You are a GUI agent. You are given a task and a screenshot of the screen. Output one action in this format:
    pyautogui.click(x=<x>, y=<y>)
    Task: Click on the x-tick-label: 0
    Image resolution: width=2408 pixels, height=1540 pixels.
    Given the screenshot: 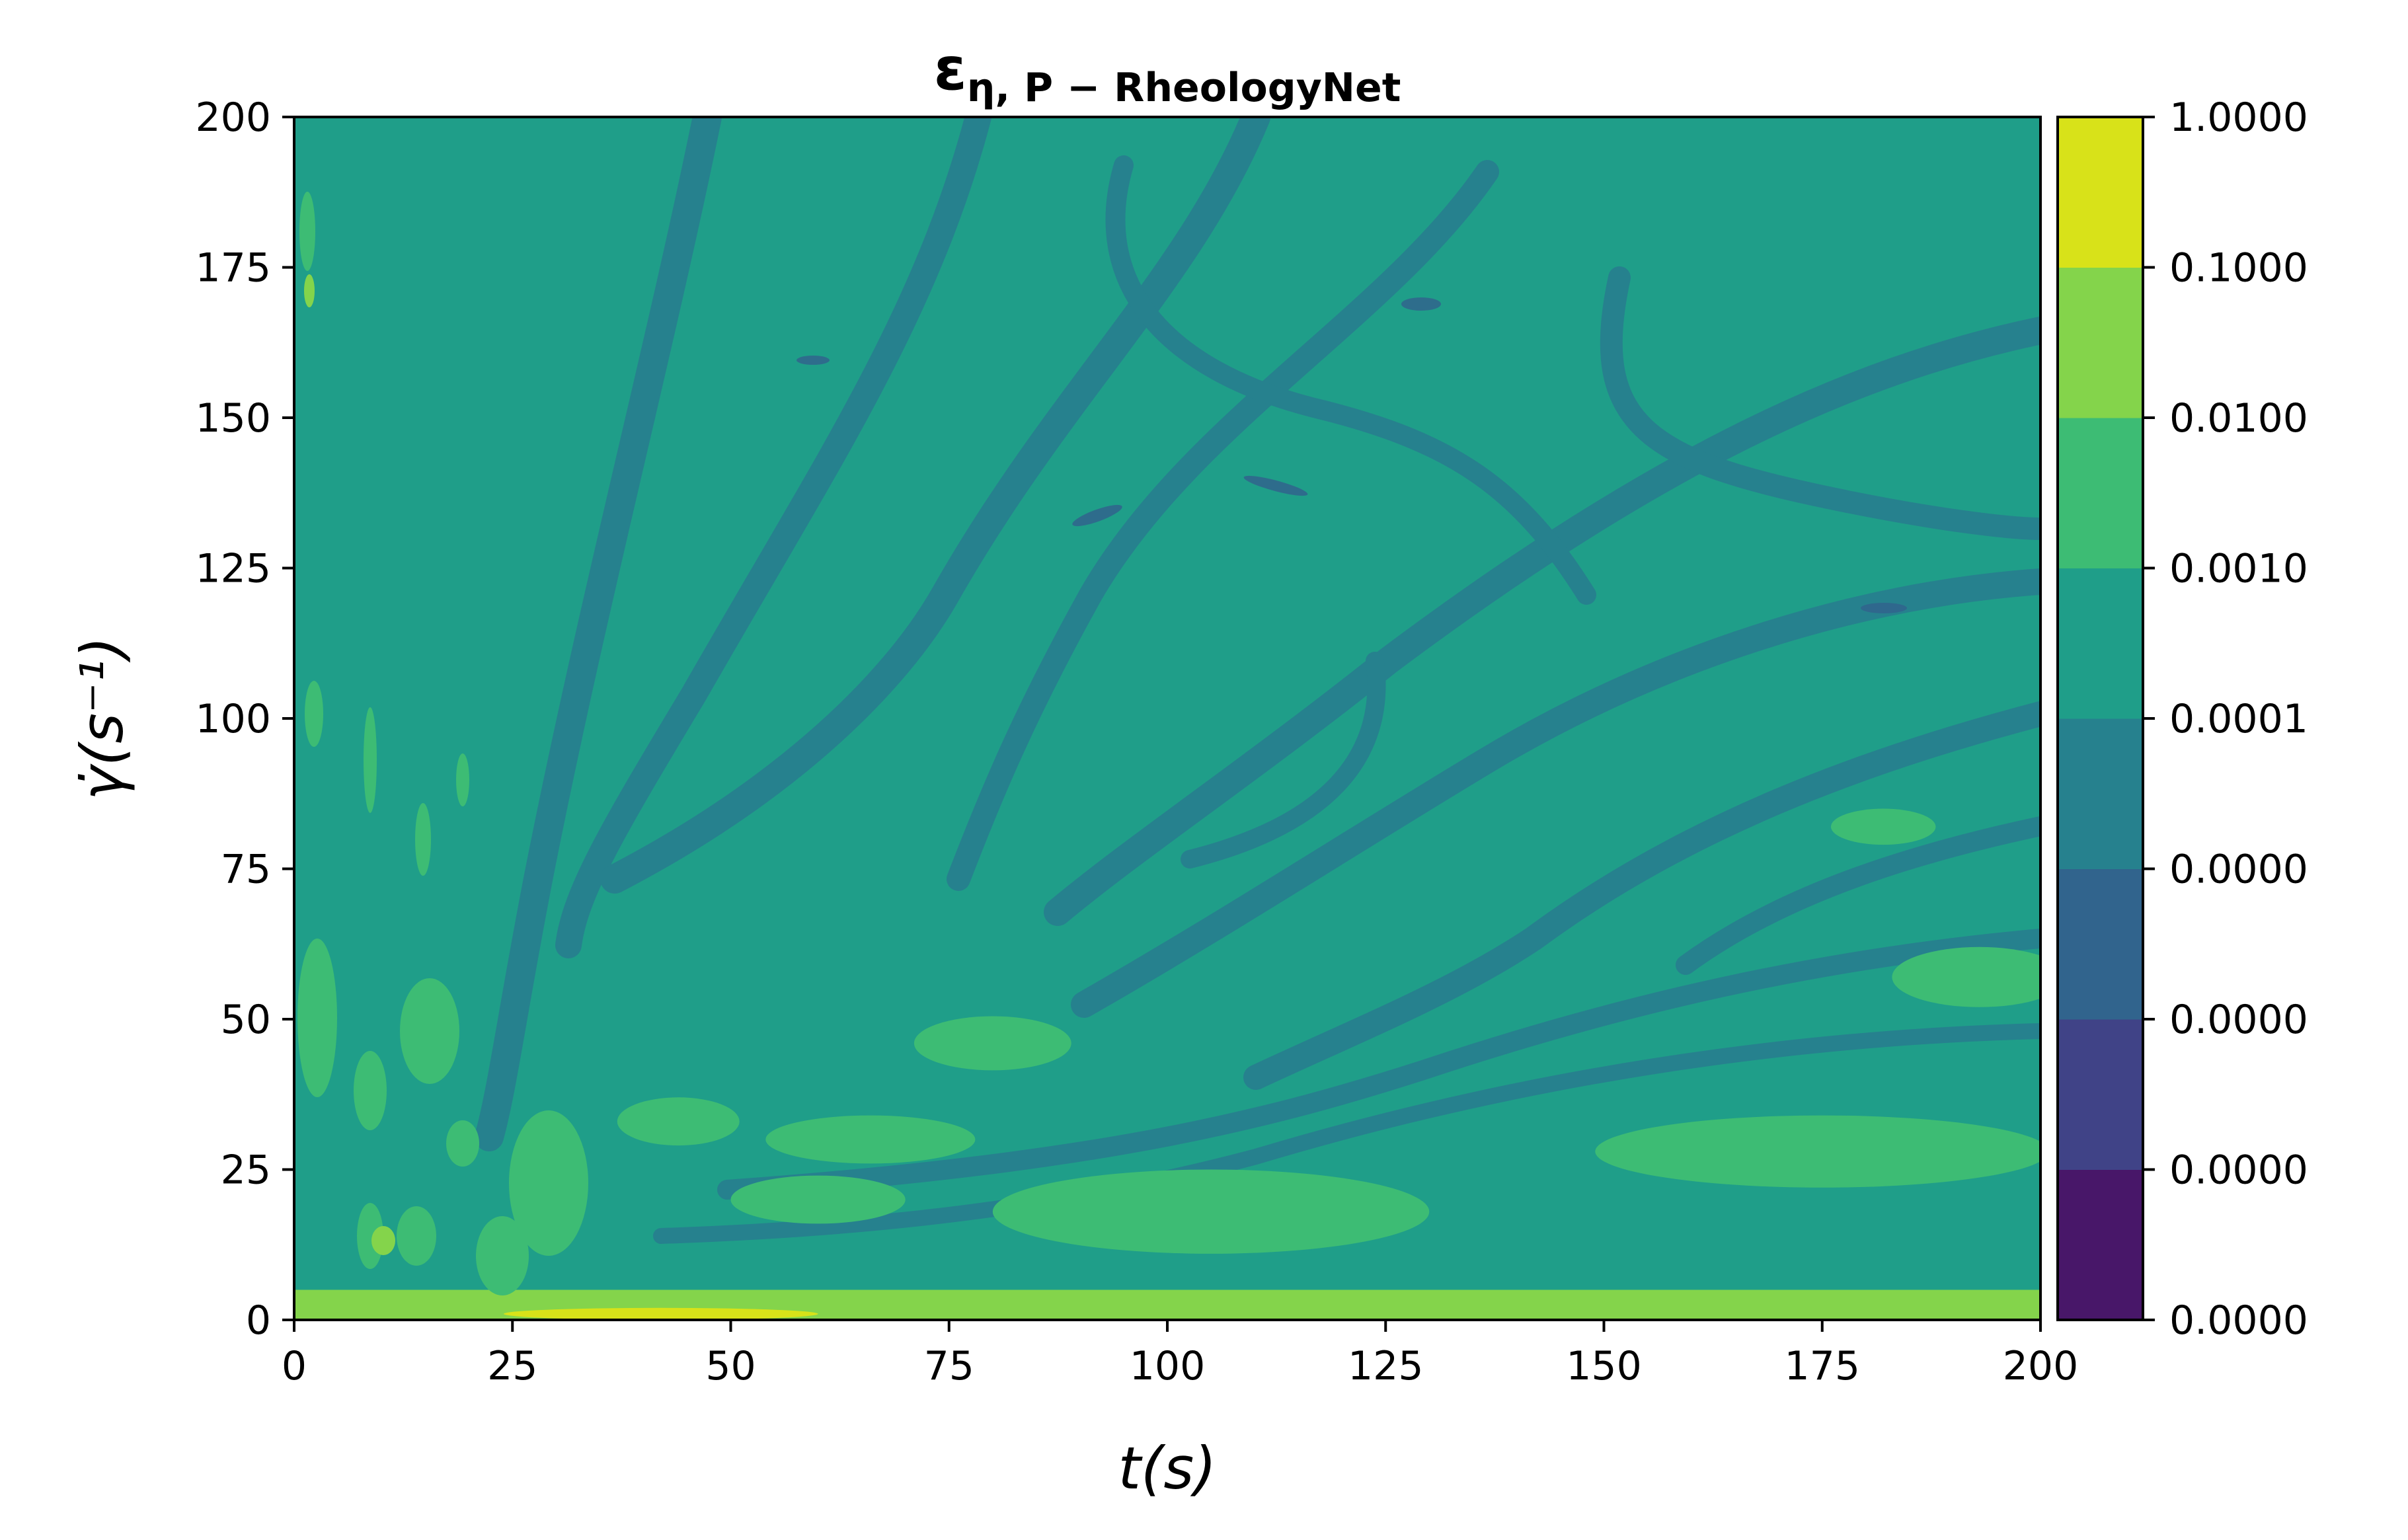 What is the action you would take?
    pyautogui.click(x=294, y=1366)
    